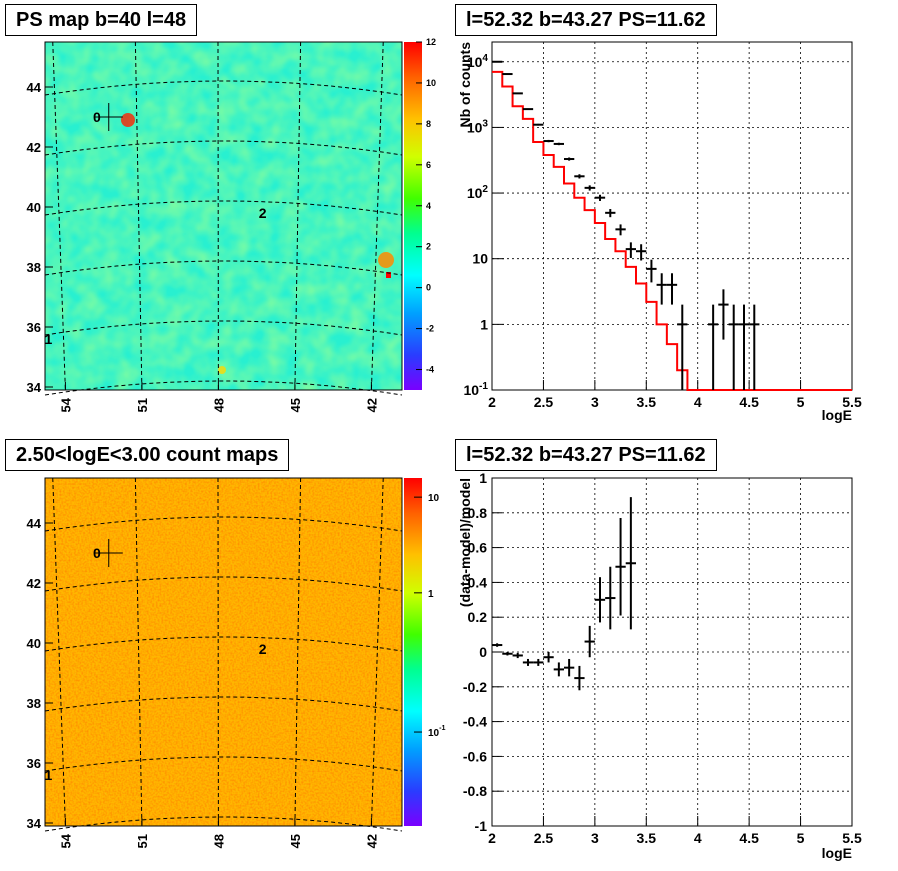  Describe the element at coordinates (156, 225) in the screenshot. I see `ps-map-sources: 0 2 1` at that location.